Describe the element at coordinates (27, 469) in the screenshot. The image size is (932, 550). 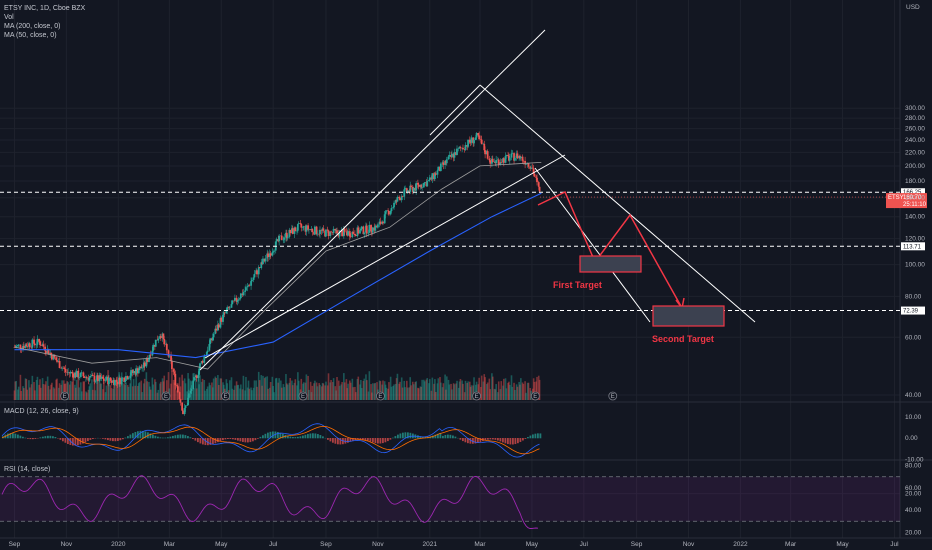
I see `rsi-title: RSI (14, close)` at that location.